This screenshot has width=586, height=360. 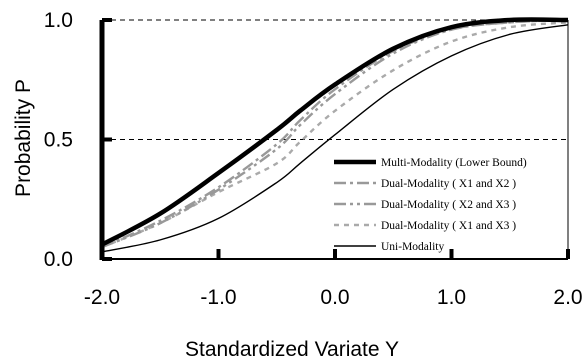 I want to click on x-tick-label: 1.0, so click(x=451, y=297).